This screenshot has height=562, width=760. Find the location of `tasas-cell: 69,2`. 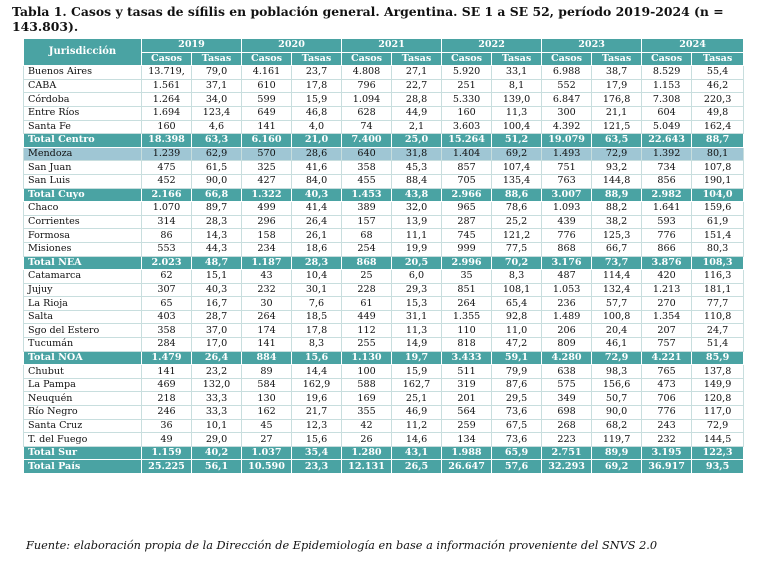

tasas-cell: 69,2 is located at coordinates (517, 154).